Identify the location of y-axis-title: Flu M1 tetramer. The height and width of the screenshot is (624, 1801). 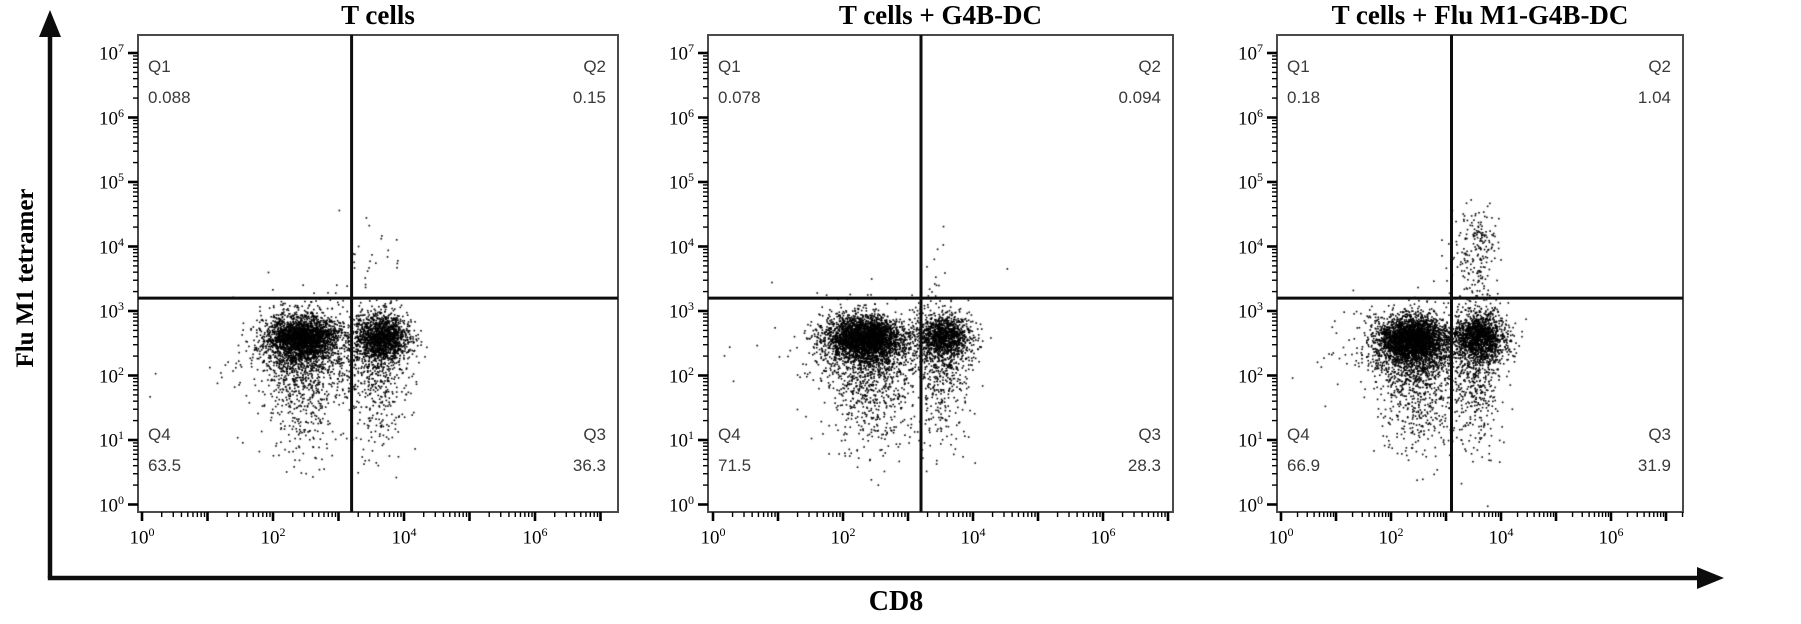
(25, 278).